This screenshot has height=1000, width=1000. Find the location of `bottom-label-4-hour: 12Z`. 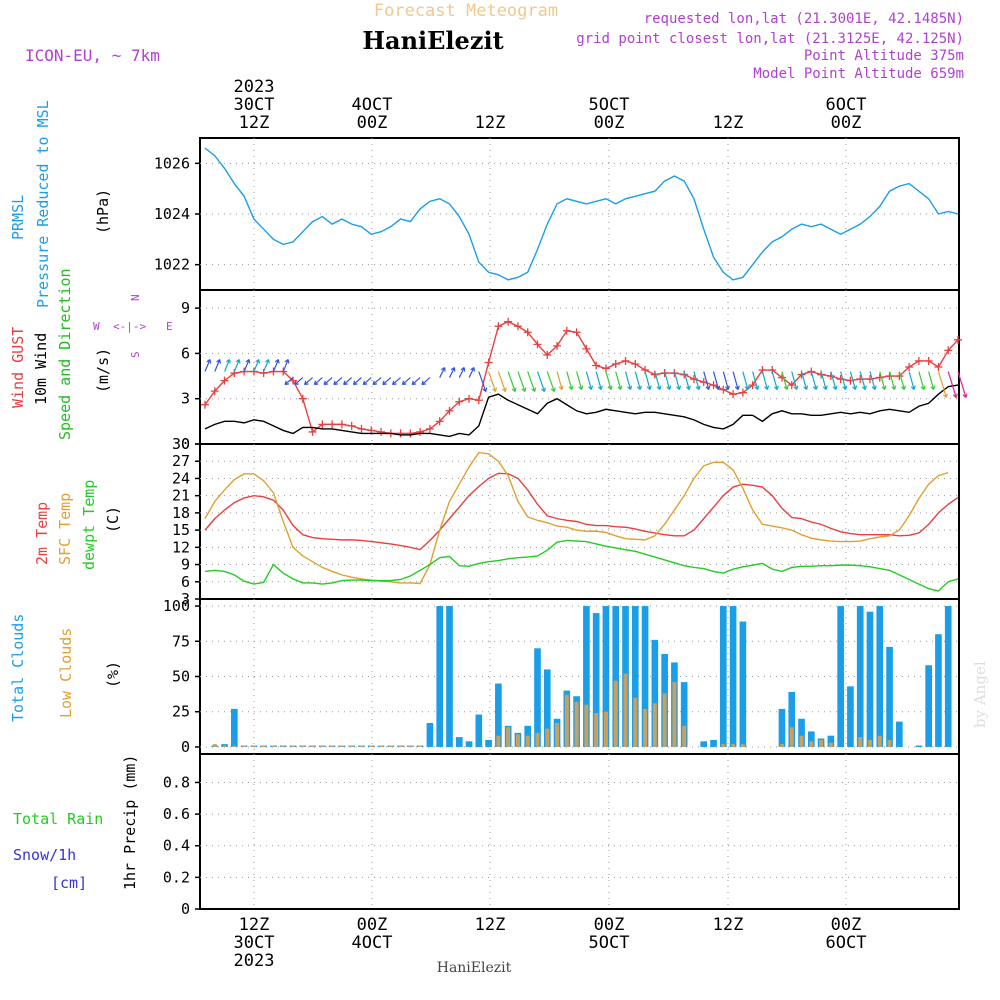

bottom-label-4-hour: 12Z is located at coordinates (728, 925).